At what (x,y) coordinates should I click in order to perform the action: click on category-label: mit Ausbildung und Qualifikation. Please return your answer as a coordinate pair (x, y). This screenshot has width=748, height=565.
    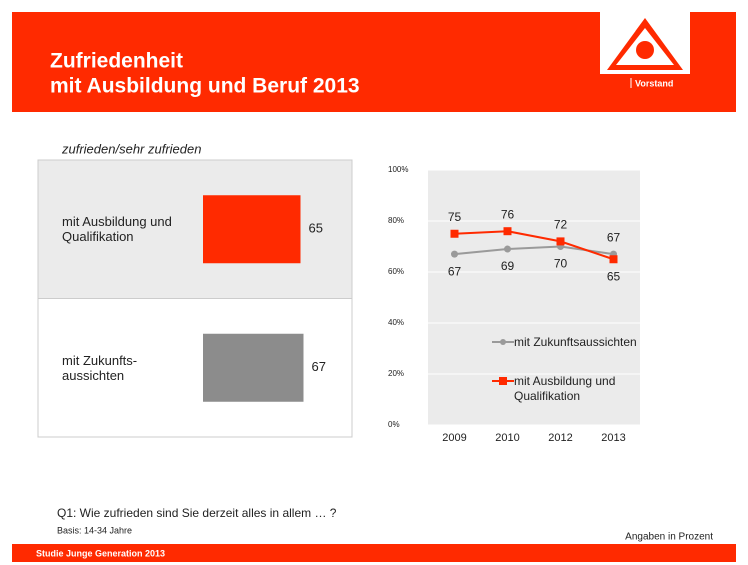
    Looking at the image, I should click on (117, 229).